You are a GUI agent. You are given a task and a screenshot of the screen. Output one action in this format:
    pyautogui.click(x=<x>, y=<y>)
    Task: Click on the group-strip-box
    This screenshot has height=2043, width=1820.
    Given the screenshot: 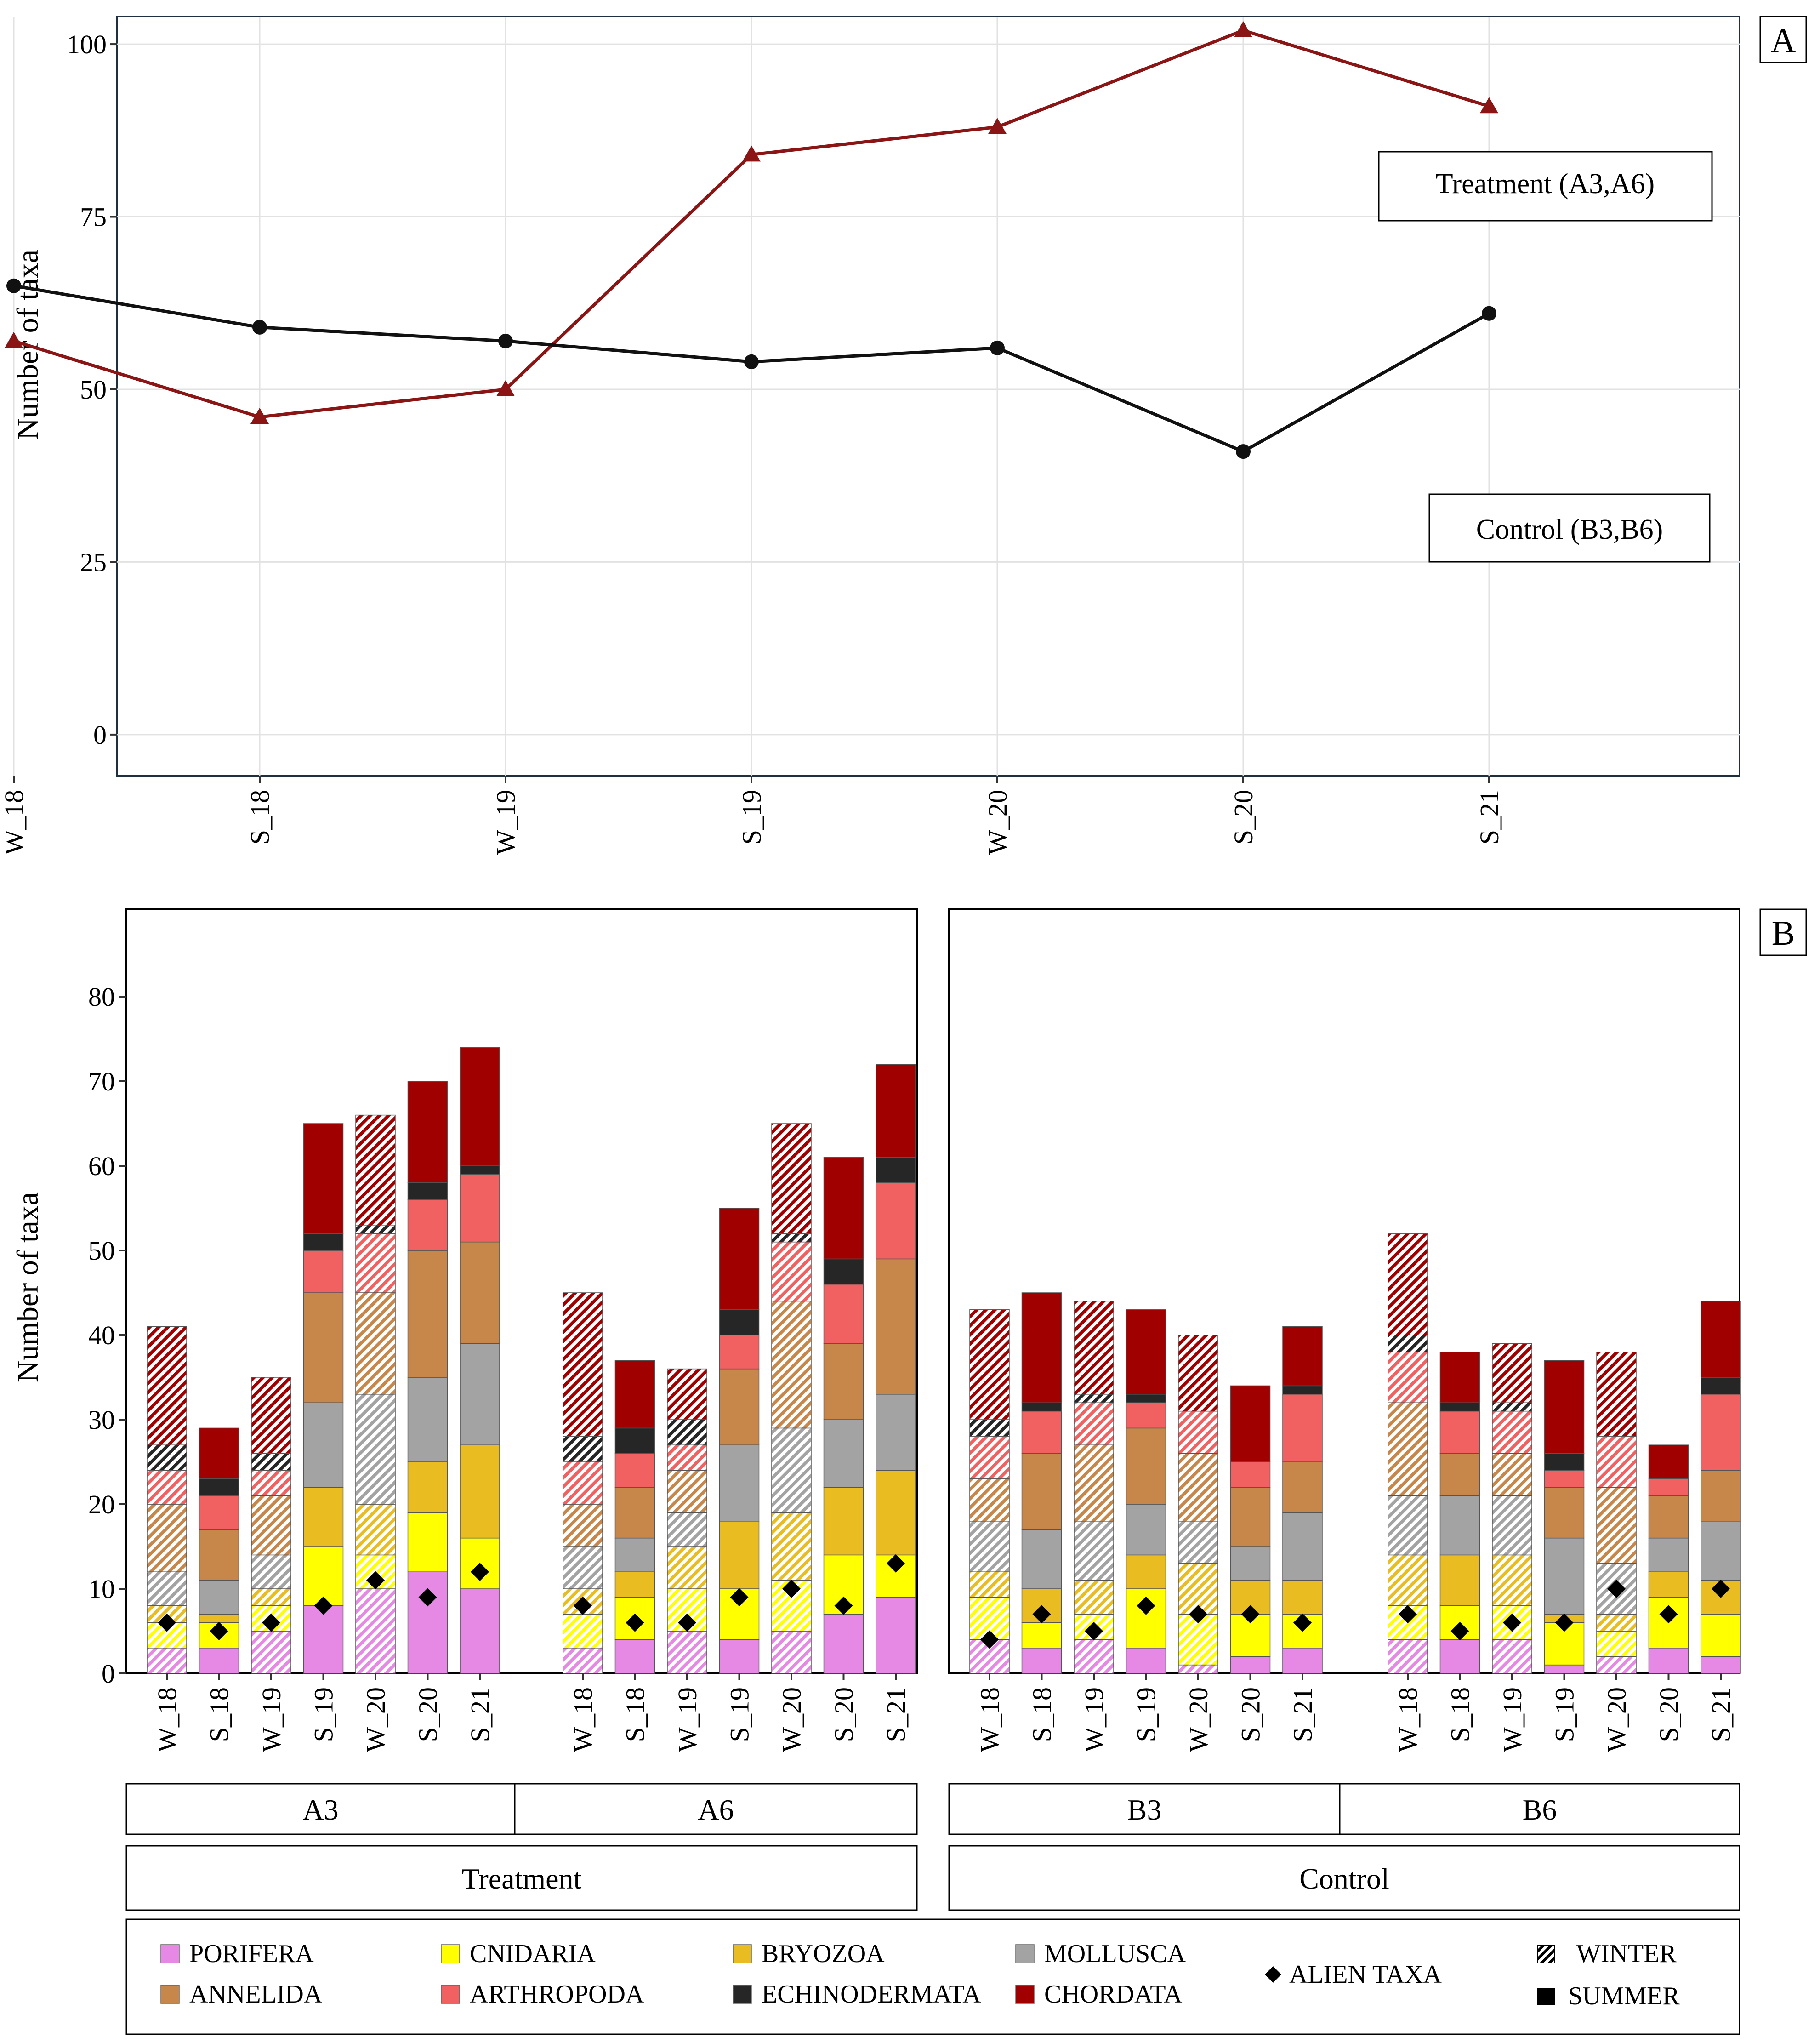 What is the action you would take?
    pyautogui.click(x=521, y=1878)
    